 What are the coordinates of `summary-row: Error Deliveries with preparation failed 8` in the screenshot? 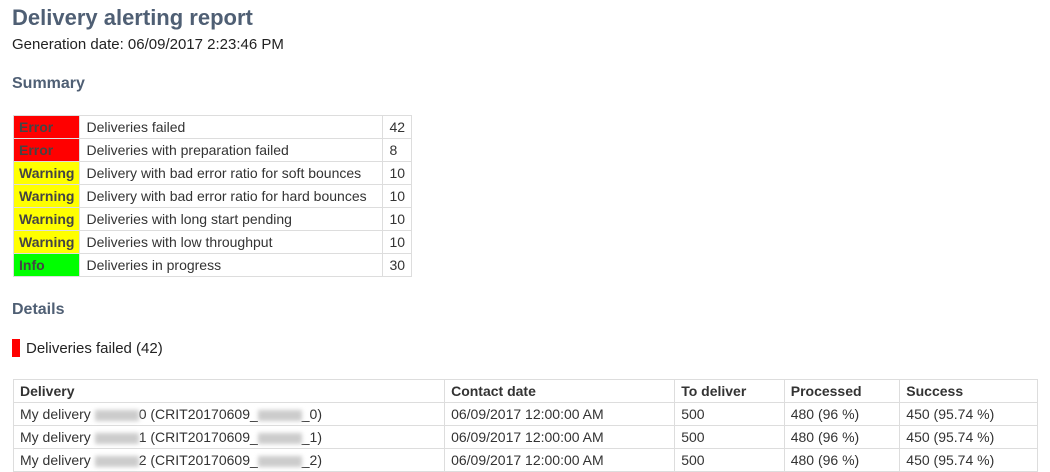 It's located at (212, 150).